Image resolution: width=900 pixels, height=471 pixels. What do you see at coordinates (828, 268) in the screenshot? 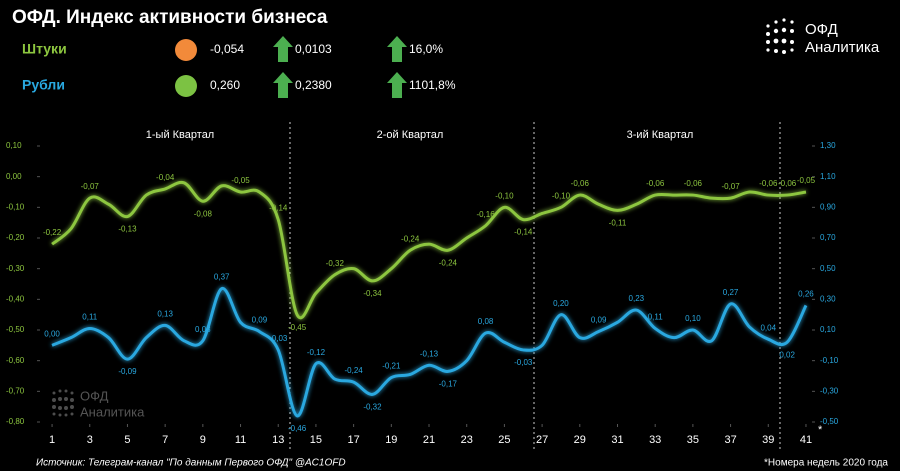
I see `y2-tick-label: 0,50` at bounding box center [828, 268].